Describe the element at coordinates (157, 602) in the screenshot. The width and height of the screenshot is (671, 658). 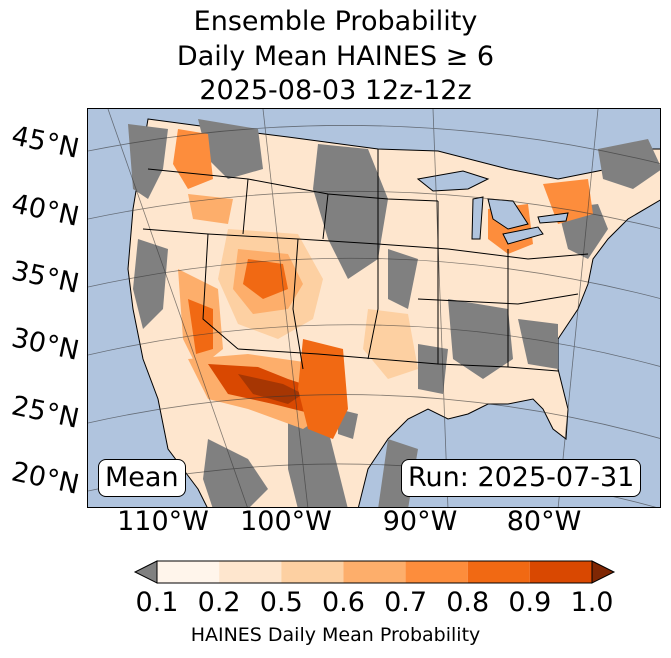
I see `colorbar-tick-label: 0.1` at that location.